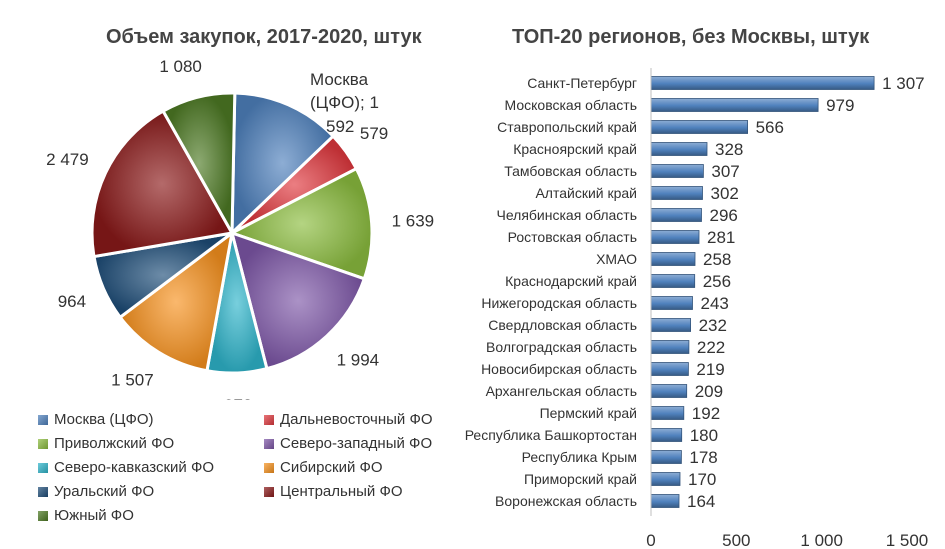 The image size is (945, 549). What do you see at coordinates (72, 301) in the screenshot?
I see `pie-slice-label: 964` at bounding box center [72, 301].